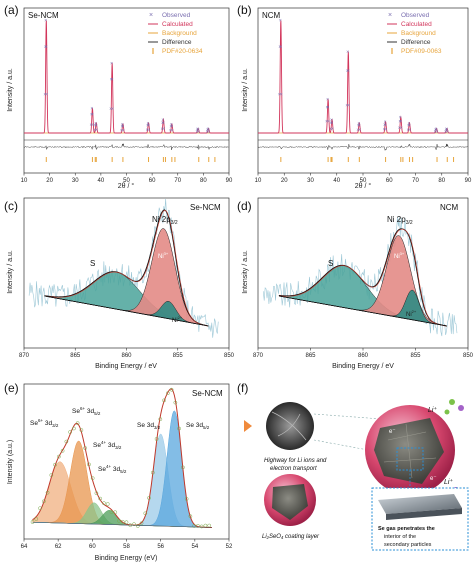  I want to click on x-tick-label: 10, so click(24, 181).